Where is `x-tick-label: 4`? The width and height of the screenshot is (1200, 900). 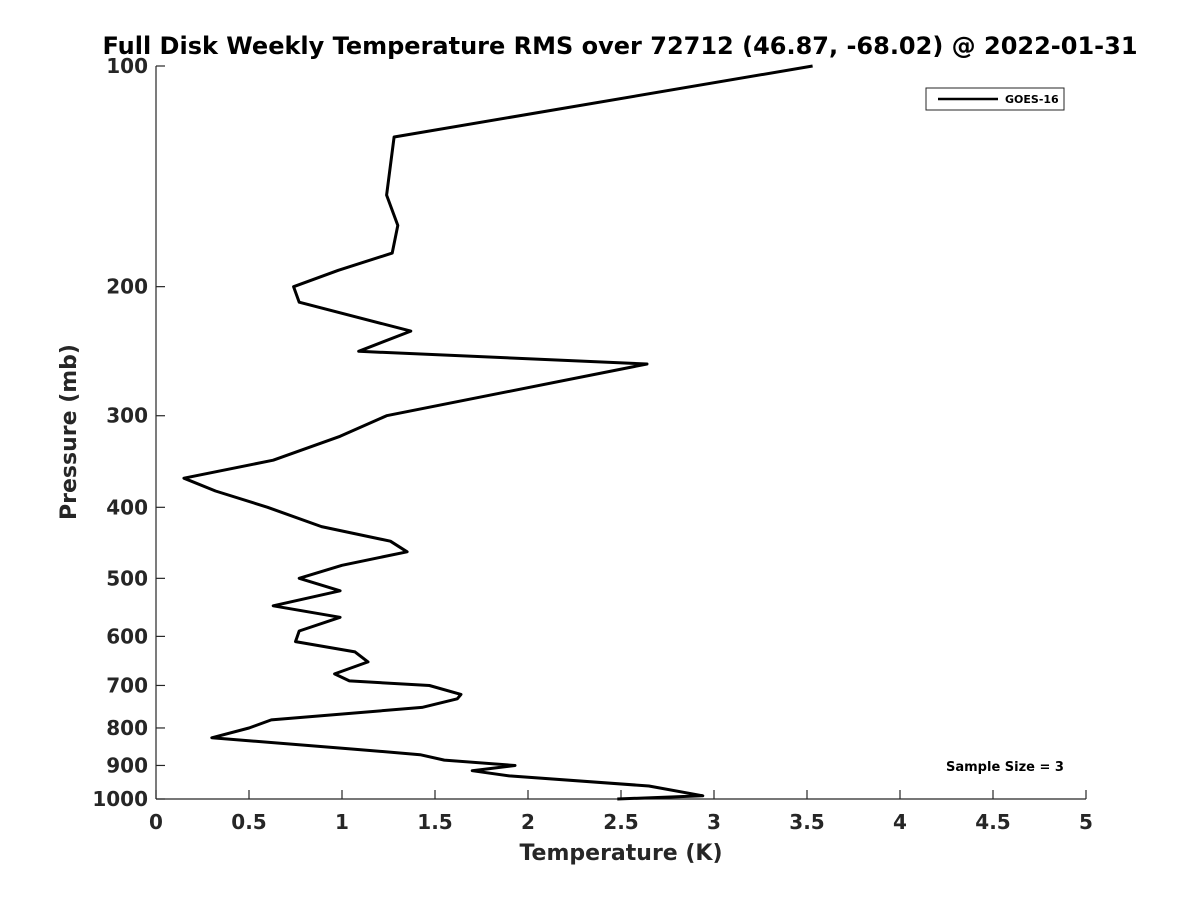 x-tick-label: 4 is located at coordinates (900, 822).